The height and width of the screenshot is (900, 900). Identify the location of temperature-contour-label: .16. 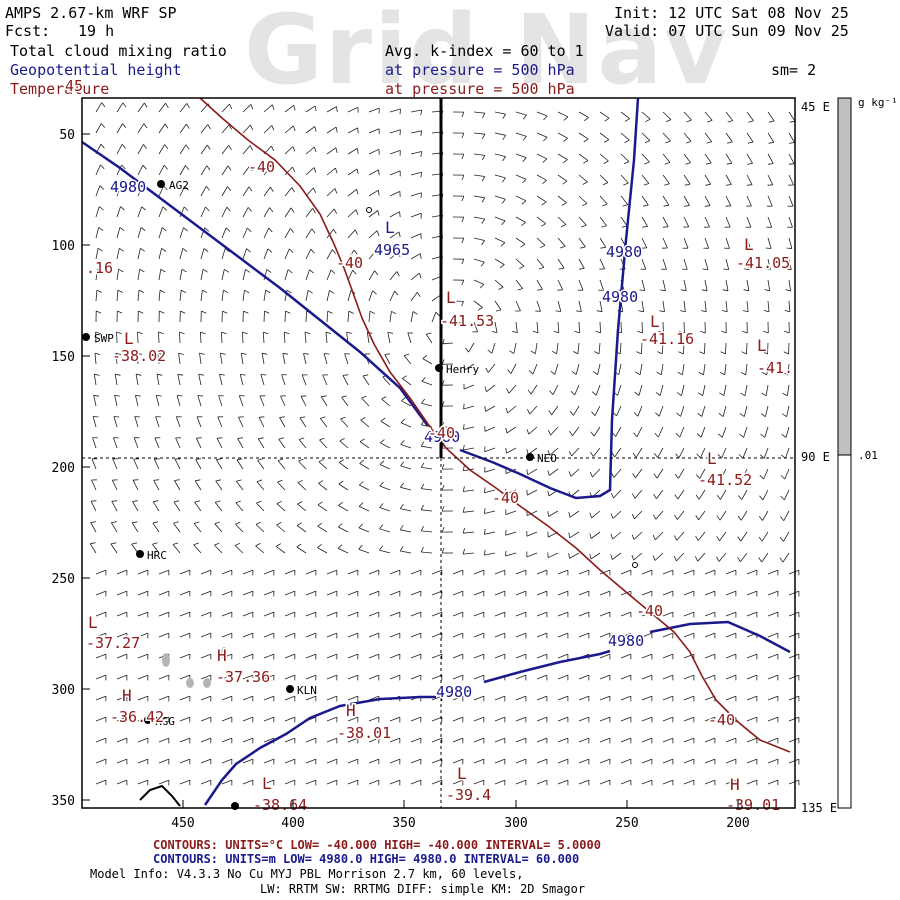
(99, 268).